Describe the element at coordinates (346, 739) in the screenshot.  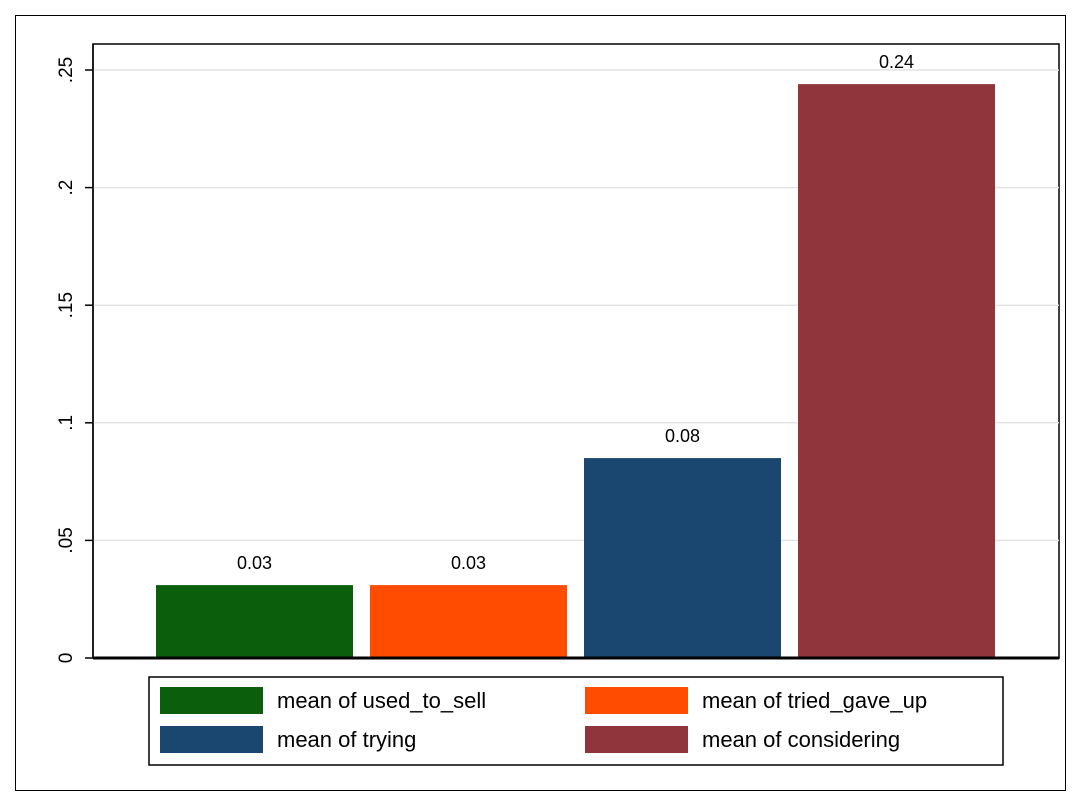
I see `legend-label: mean of trying` at that location.